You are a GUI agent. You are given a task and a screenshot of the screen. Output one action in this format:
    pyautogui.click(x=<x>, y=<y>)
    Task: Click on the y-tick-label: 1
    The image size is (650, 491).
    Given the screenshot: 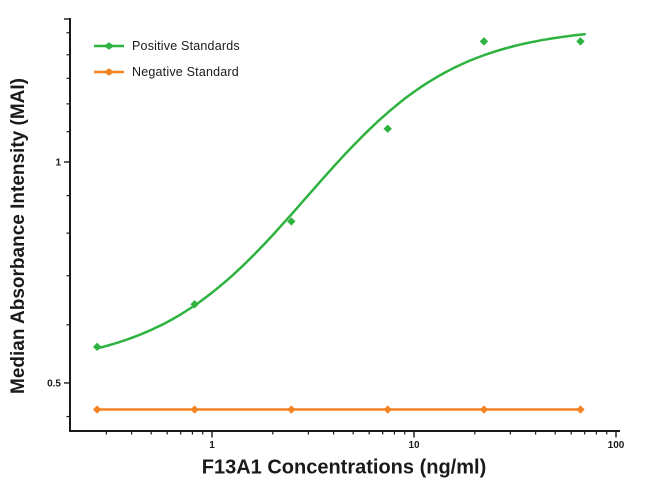 What is the action you would take?
    pyautogui.click(x=58, y=163)
    